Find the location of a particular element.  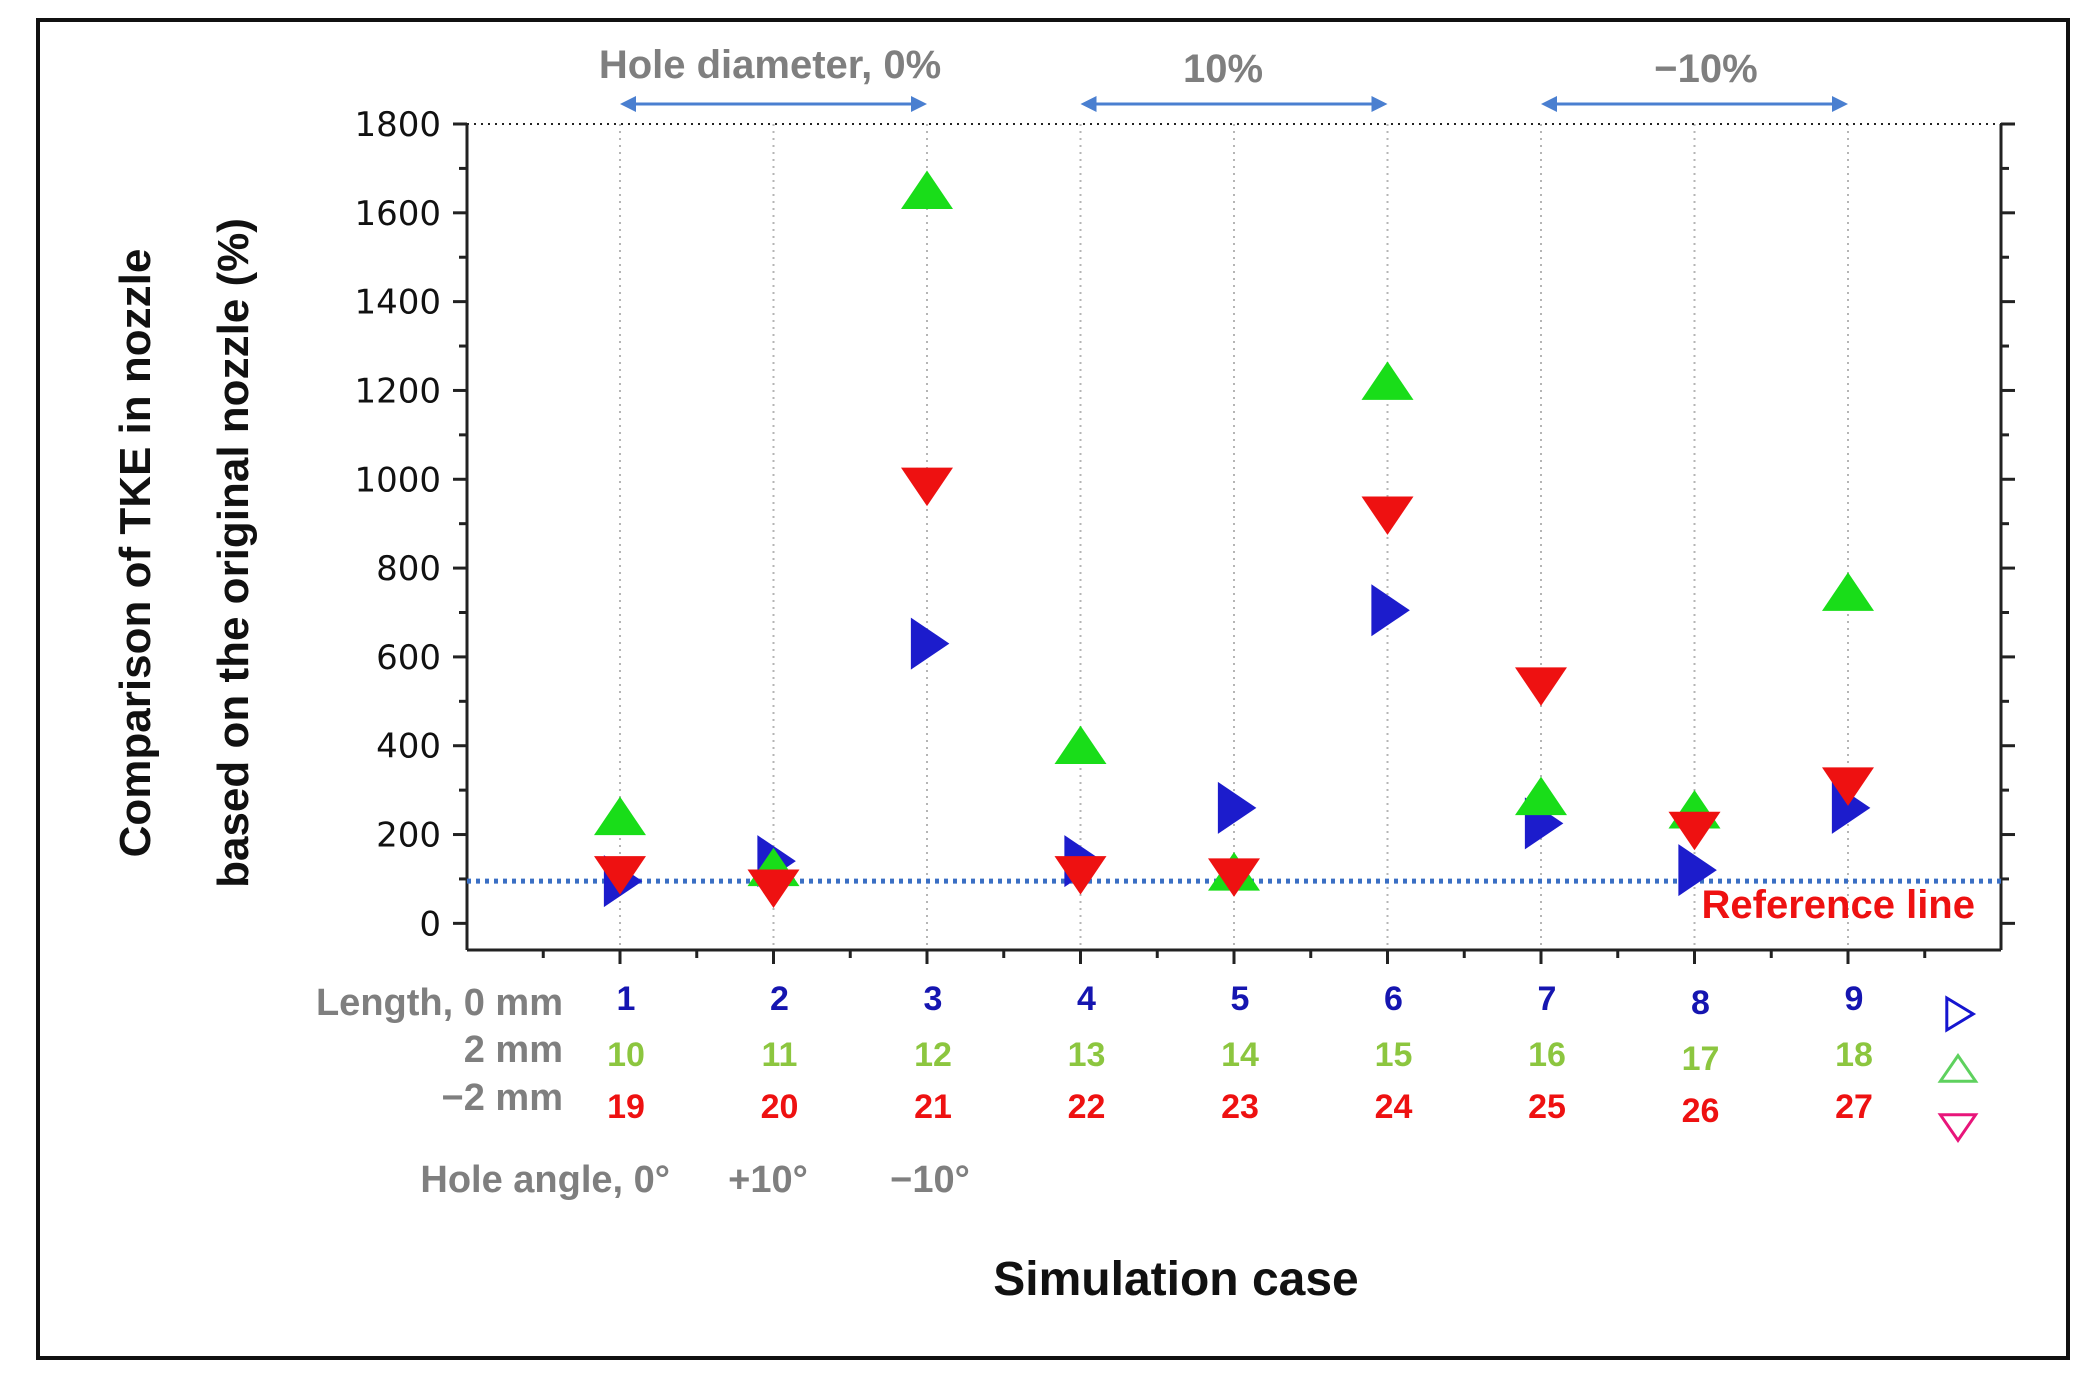

case-number-11: 11 is located at coordinates (780, 1055).